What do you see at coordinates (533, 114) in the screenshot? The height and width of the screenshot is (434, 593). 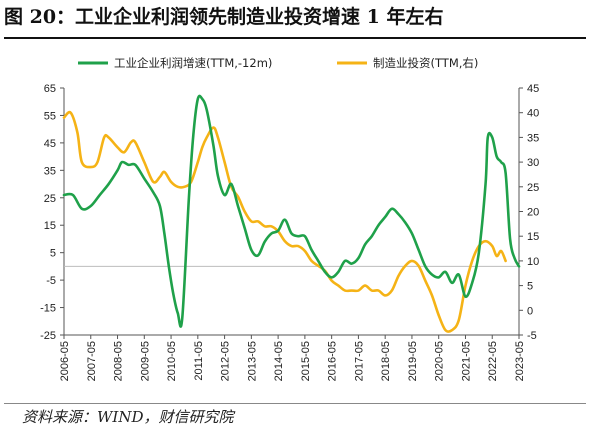 I see `right-tick-label: 40` at bounding box center [533, 114].